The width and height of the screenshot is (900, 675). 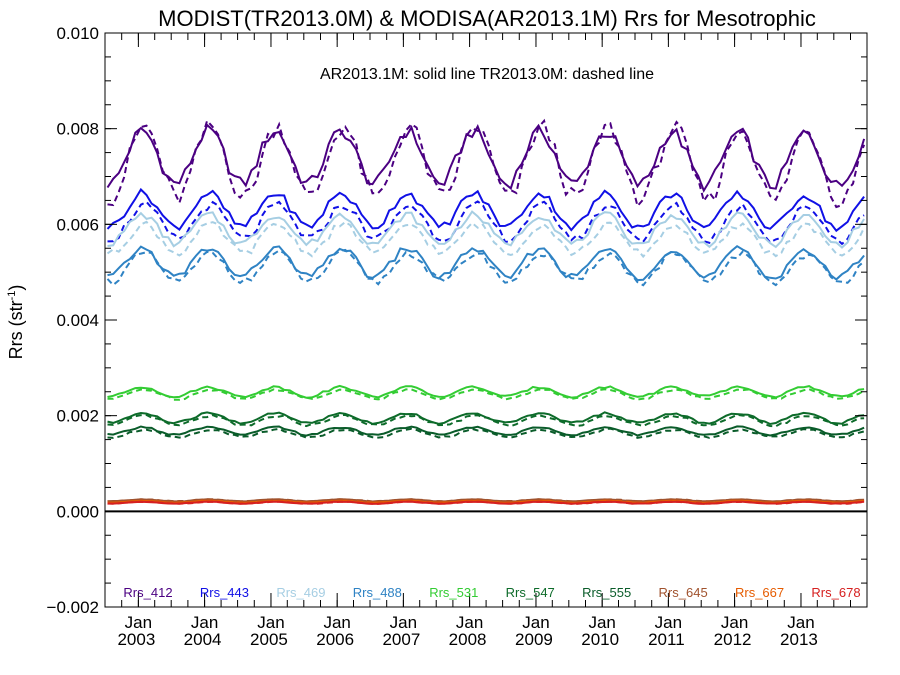 What do you see at coordinates (377, 592) in the screenshot?
I see `legend-entry-rrs-488: Rrs_488` at bounding box center [377, 592].